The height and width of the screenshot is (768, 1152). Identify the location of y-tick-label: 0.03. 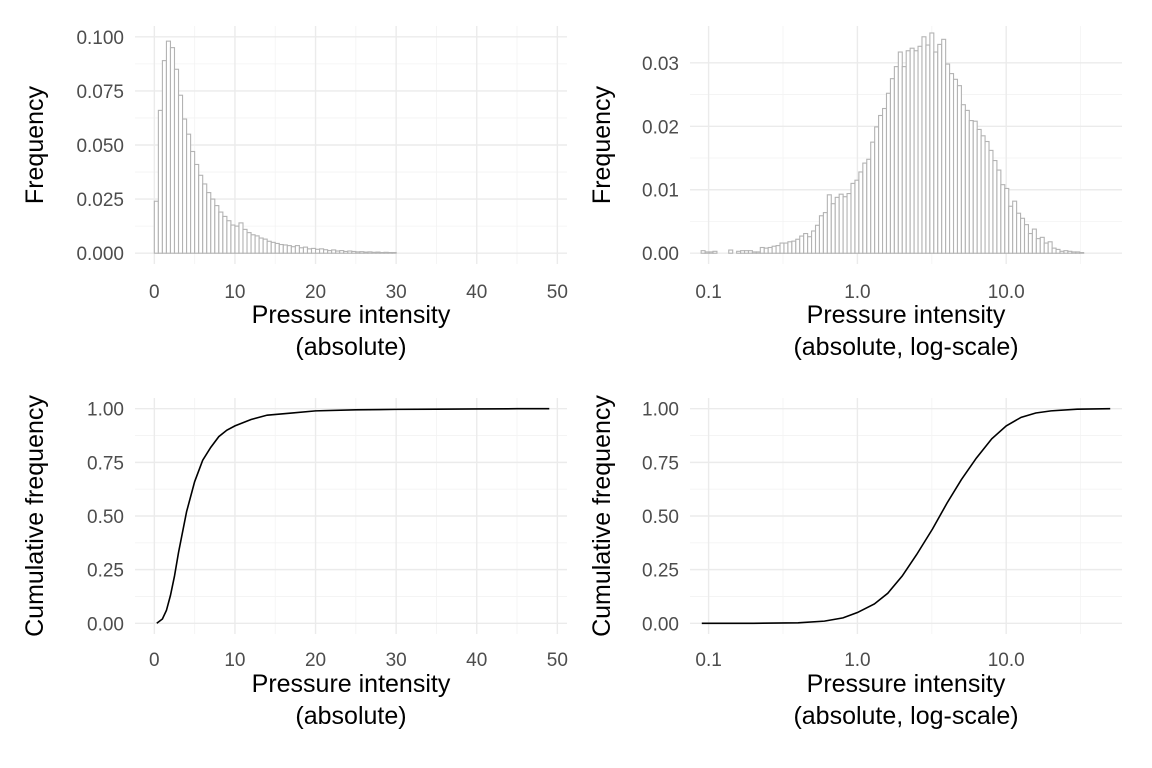
(660, 64).